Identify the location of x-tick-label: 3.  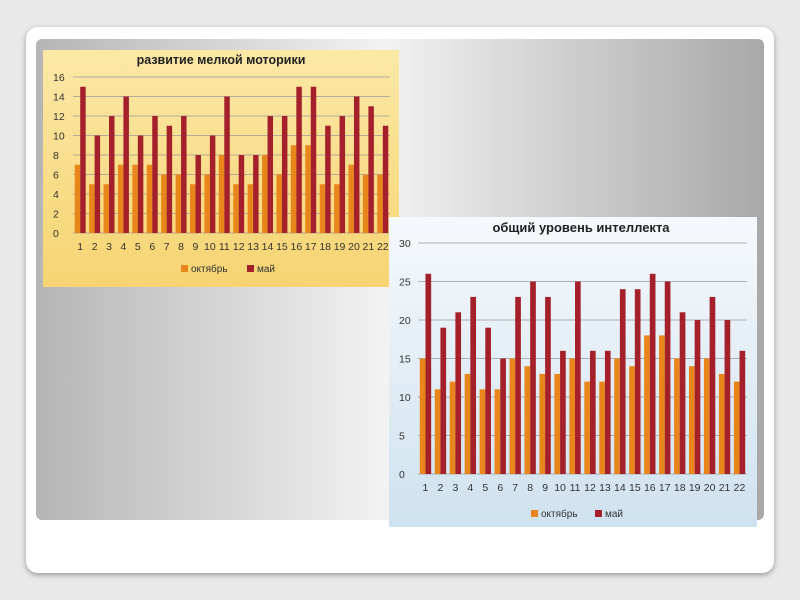
(109, 247).